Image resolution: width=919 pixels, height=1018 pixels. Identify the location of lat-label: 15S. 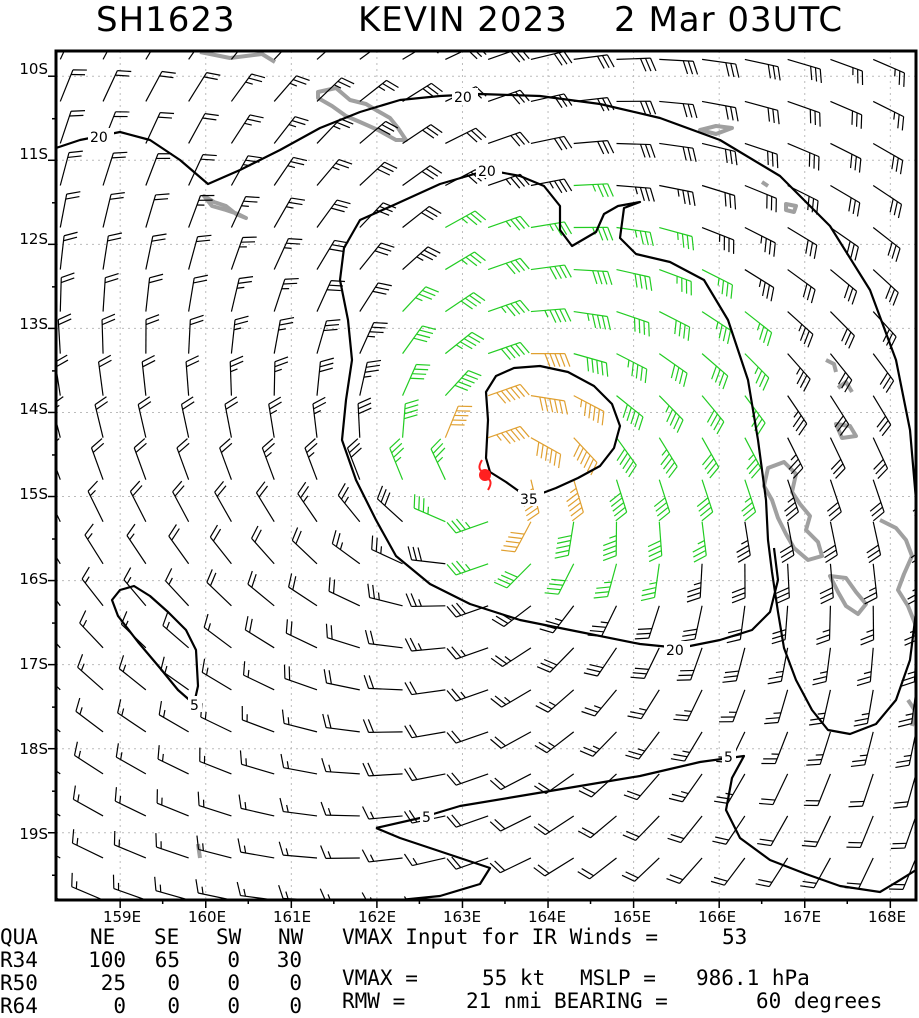
(33, 494).